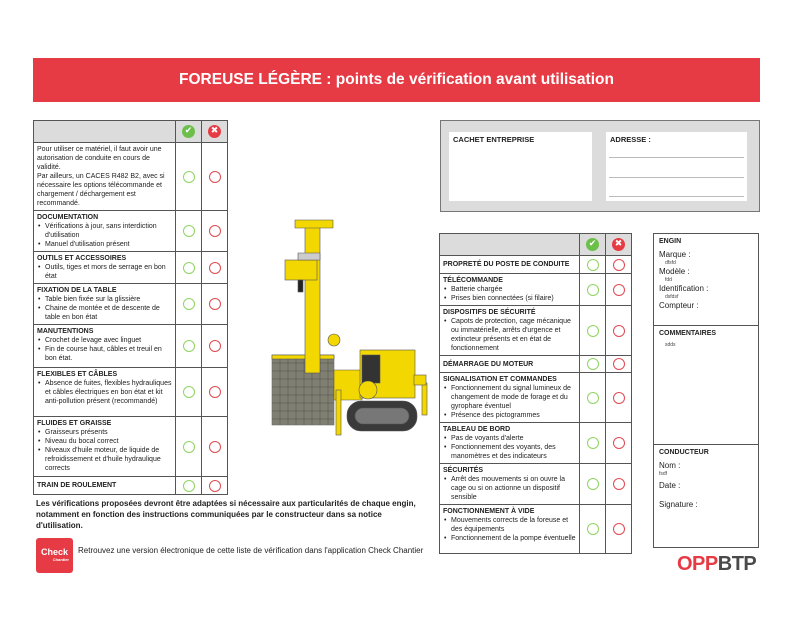 The width and height of the screenshot is (800, 618). Describe the element at coordinates (706, 385) in the screenshot. I see `comments-section: COMMENTAIRES sdds` at that location.